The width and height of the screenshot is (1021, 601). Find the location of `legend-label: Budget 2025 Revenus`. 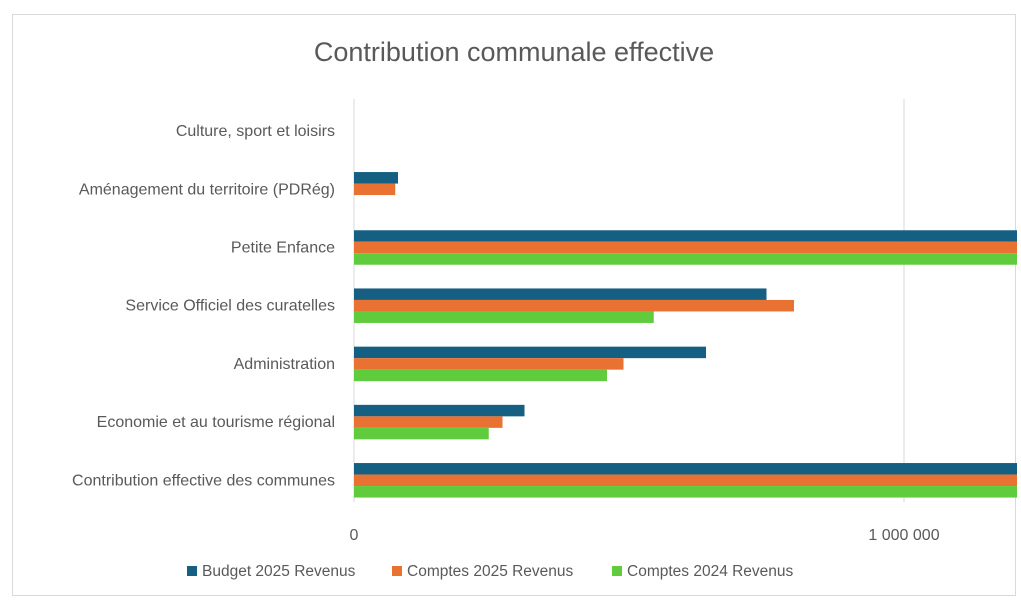

legend-label: Budget 2025 Revenus is located at coordinates (279, 571).